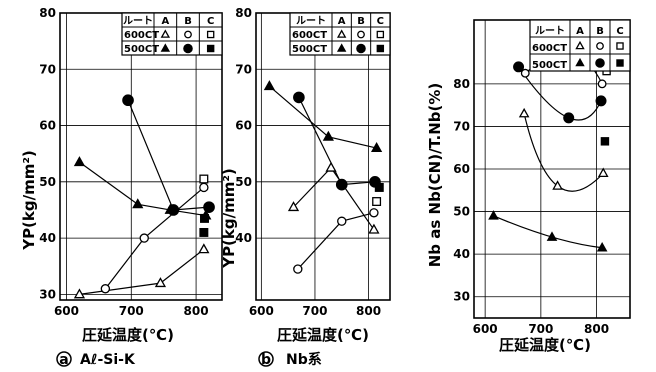  What do you see at coordinates (47, 182) in the screenshot?
I see `chart-a-y-tick-label-2: 50` at bounding box center [47, 182].